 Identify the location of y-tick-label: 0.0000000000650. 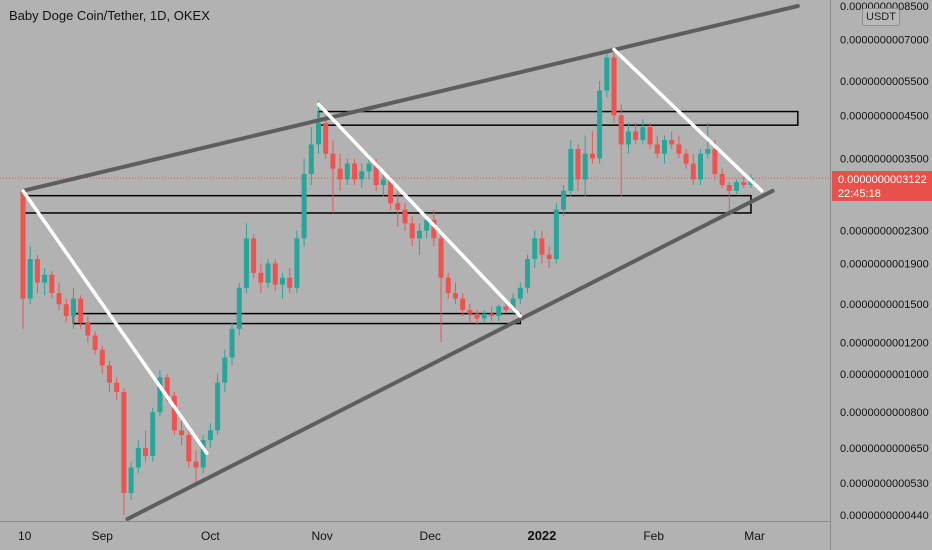
(884, 449).